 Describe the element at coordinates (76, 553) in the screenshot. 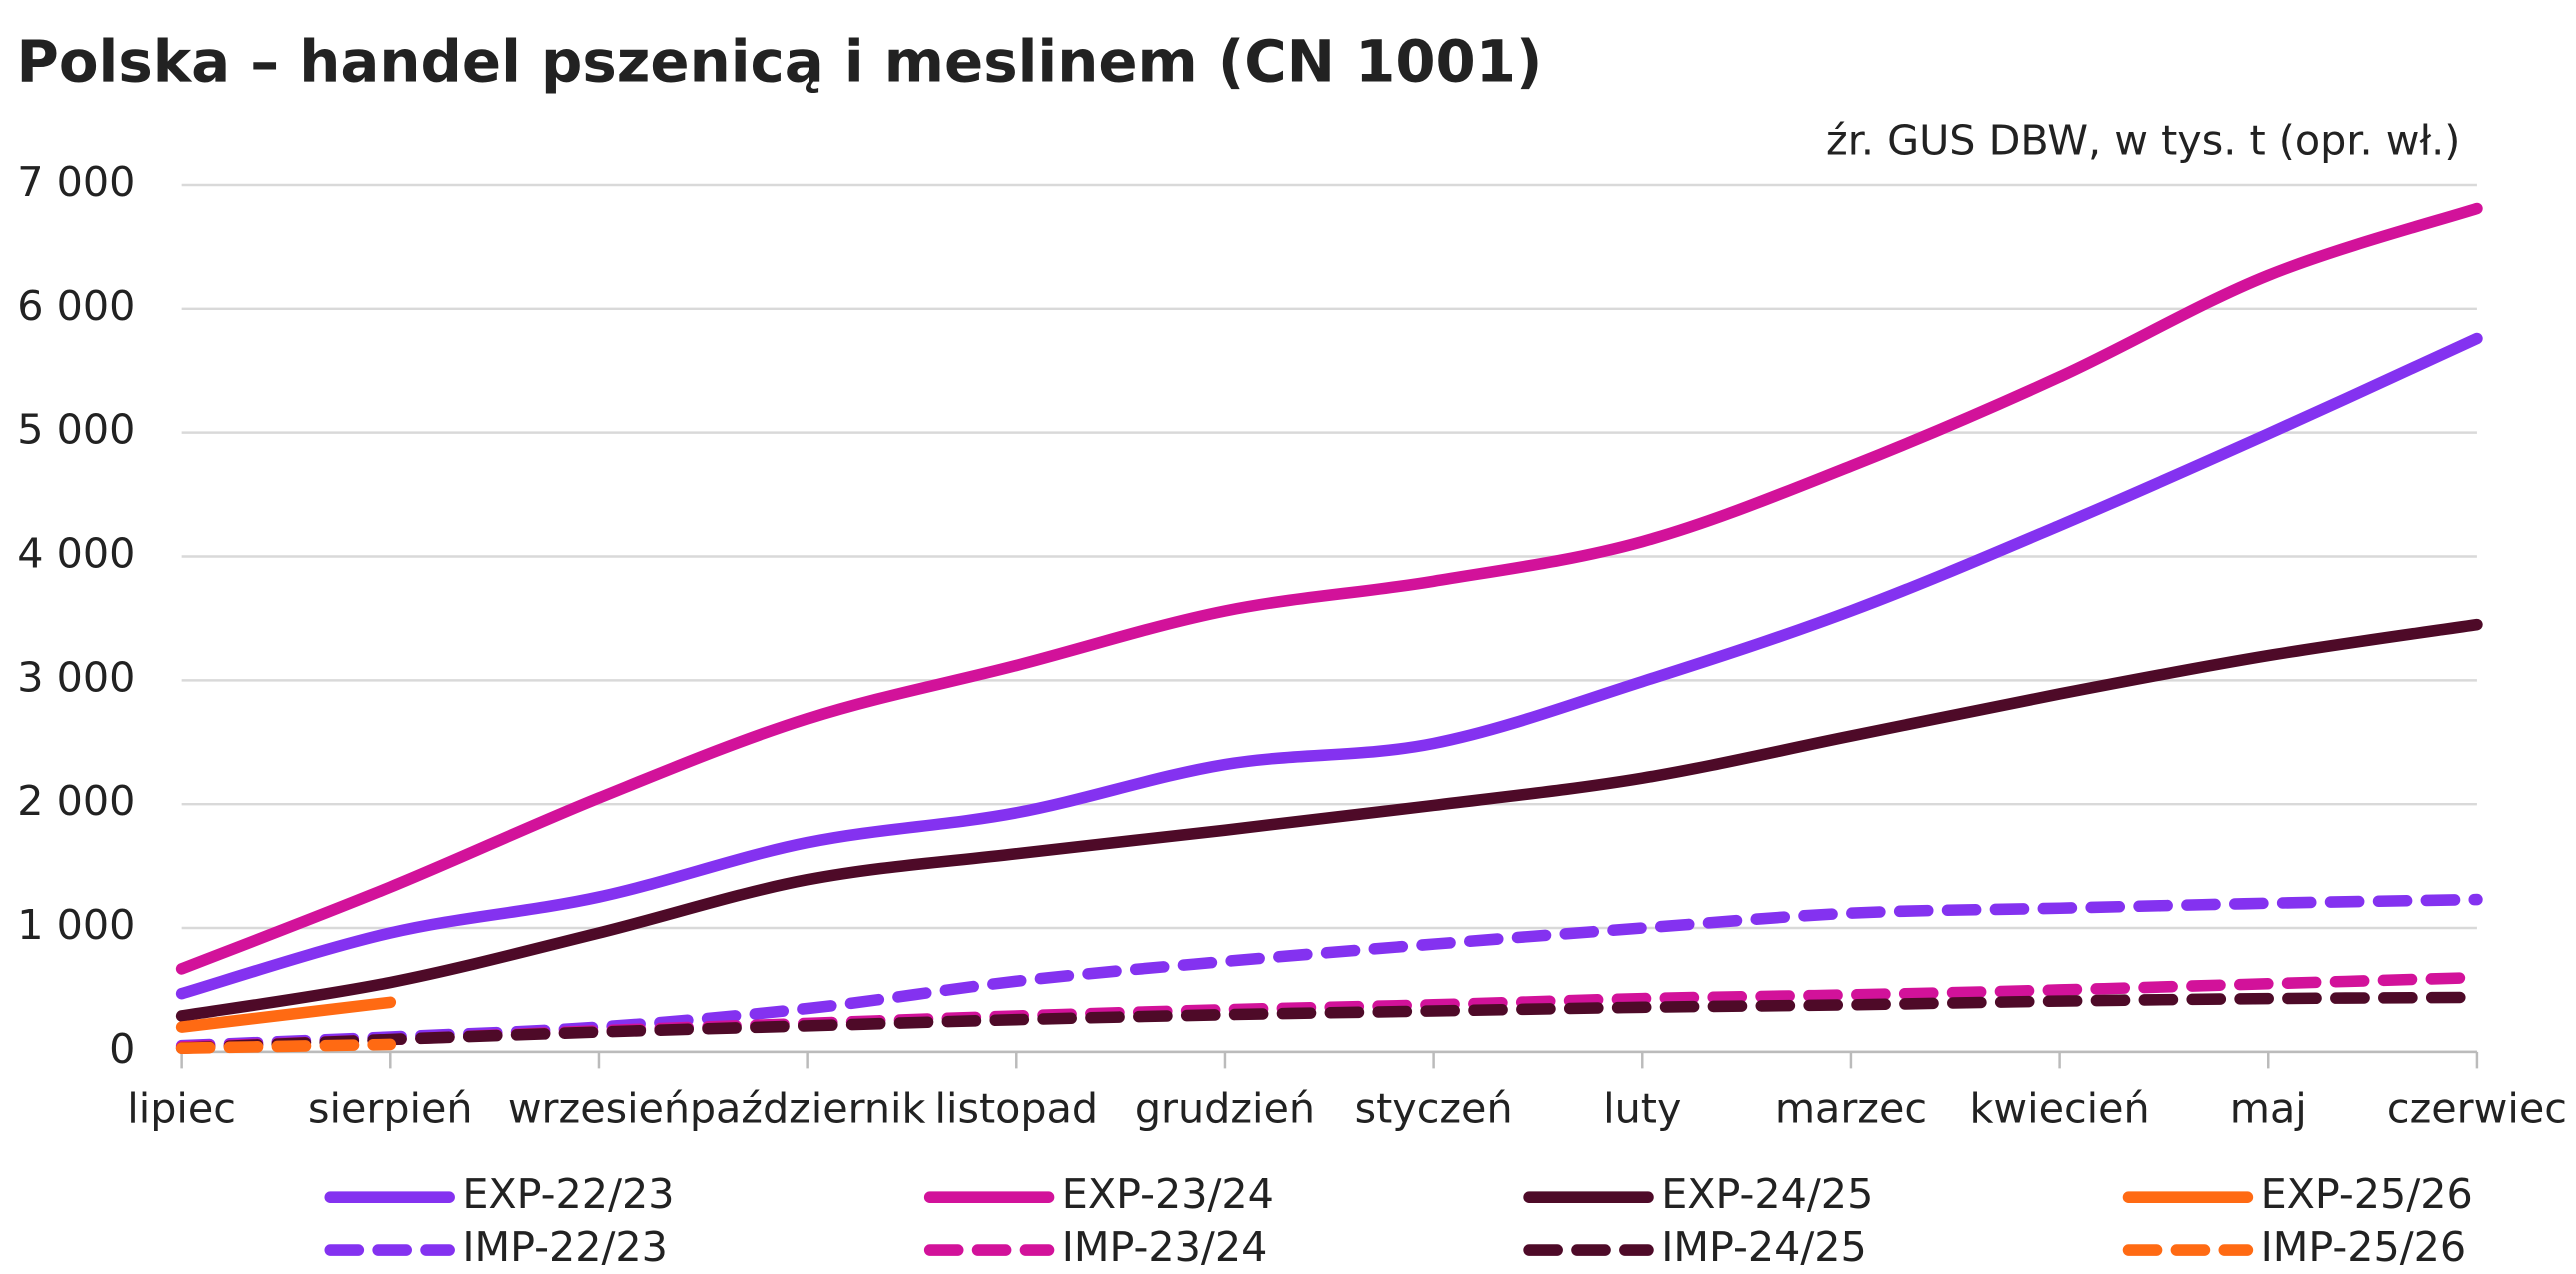

I see `y-tick-label: 4 000` at that location.